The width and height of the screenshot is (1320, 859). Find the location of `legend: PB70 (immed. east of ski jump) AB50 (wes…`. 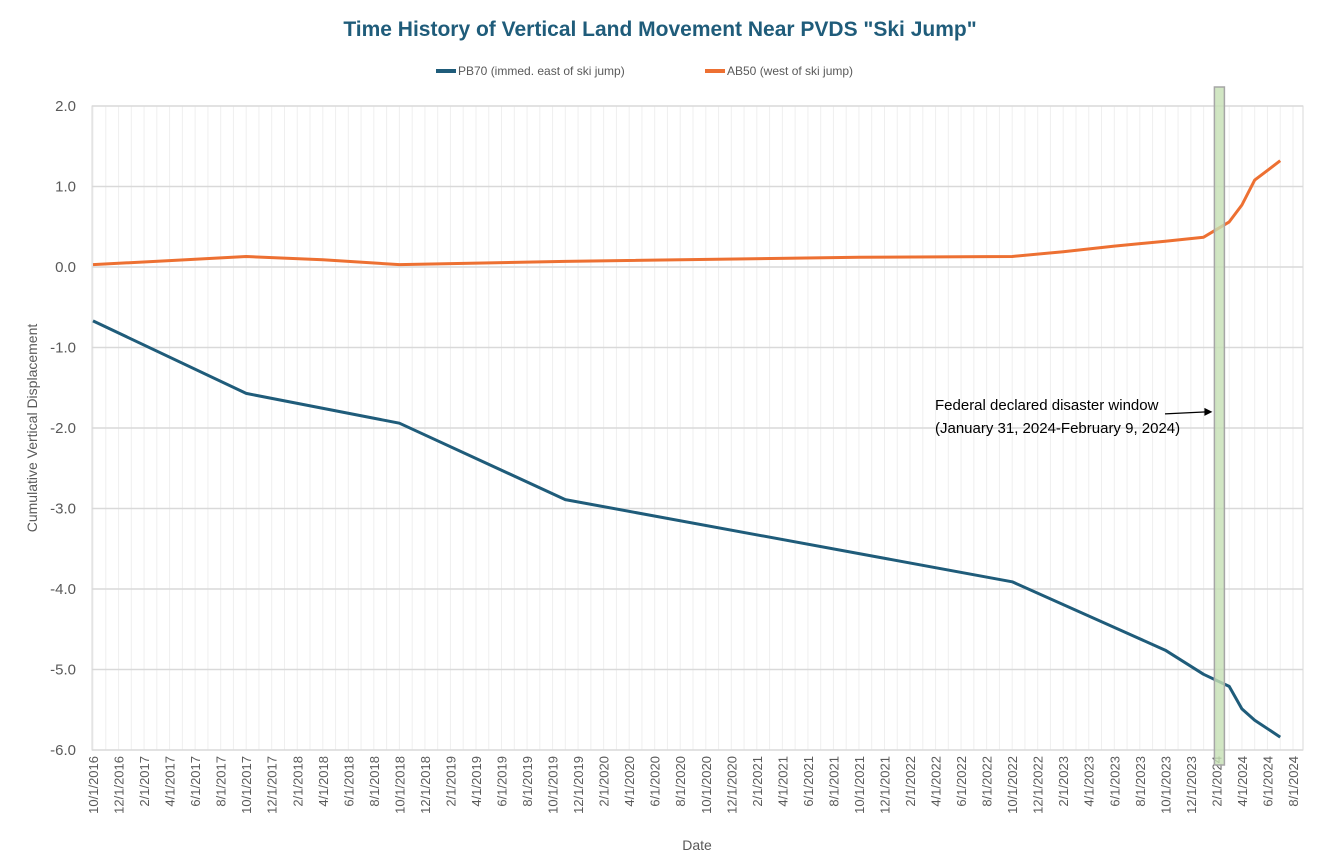

legend: PB70 (immed. east of ski jump) AB50 (wes… is located at coordinates (644, 71).